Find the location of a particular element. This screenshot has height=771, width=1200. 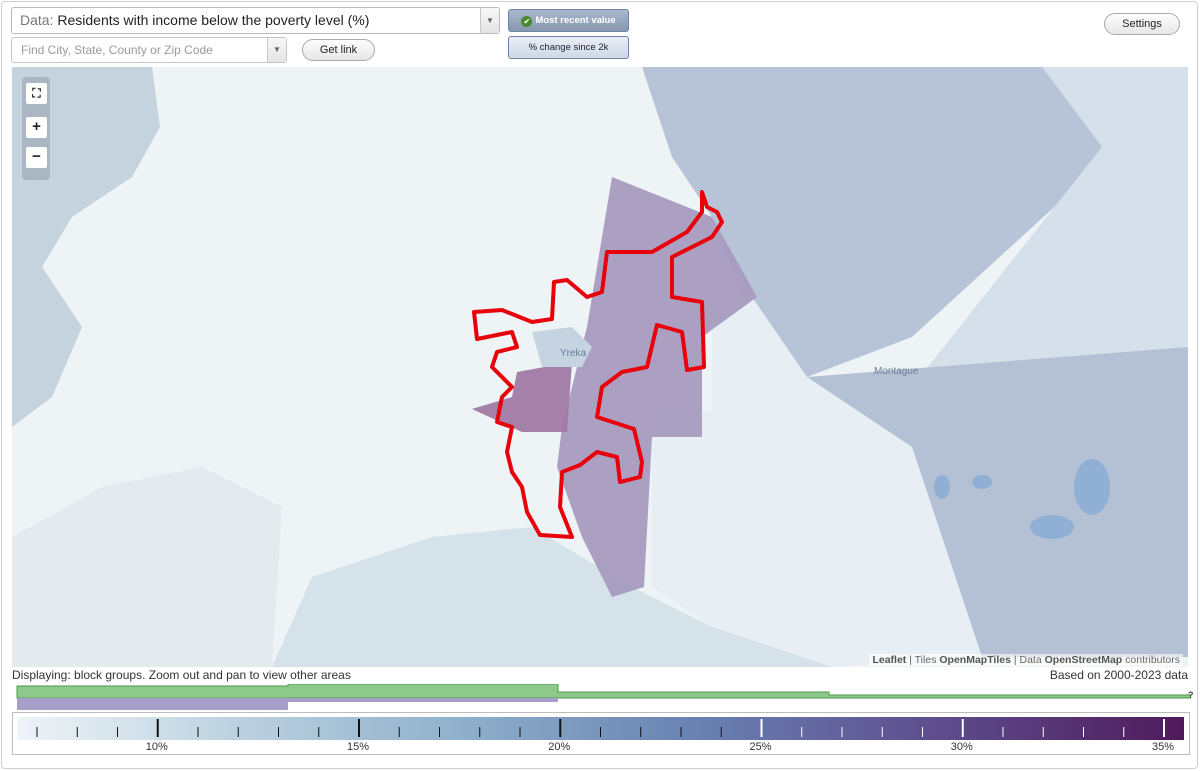

dropdown-arrow-icon: ▼ is located at coordinates (489, 20).